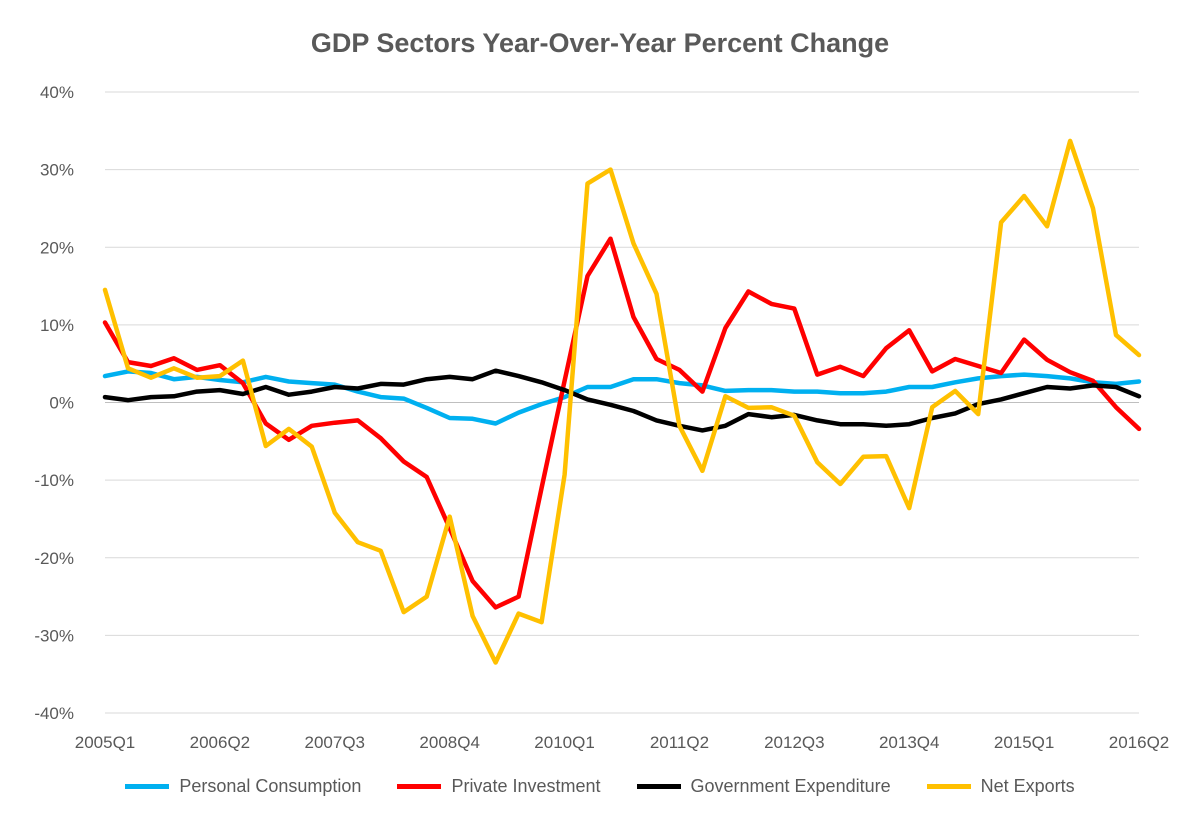 The image size is (1200, 827). What do you see at coordinates (54, 635) in the screenshot?
I see `y-tick-label: -30%` at bounding box center [54, 635].